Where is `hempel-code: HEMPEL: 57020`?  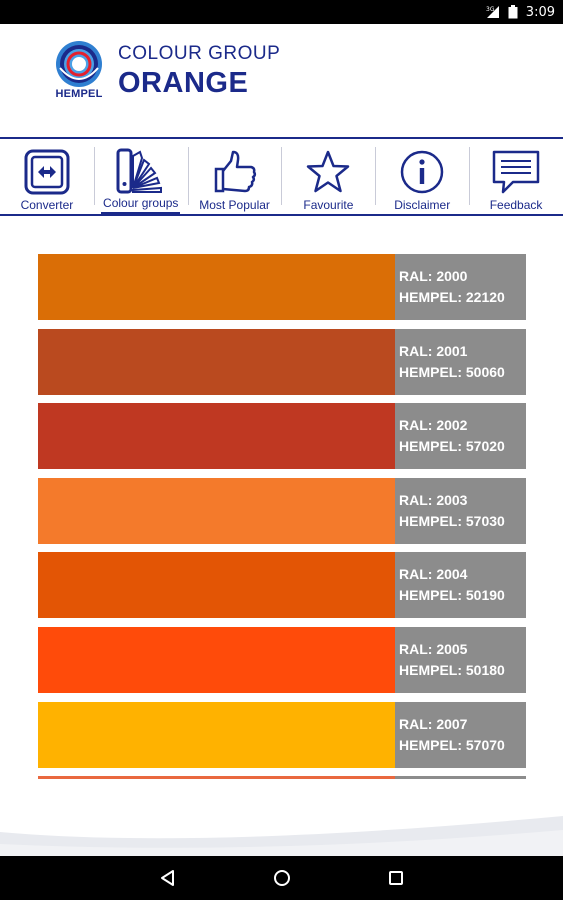 hempel-code: HEMPEL: 57020 is located at coordinates (452, 446).